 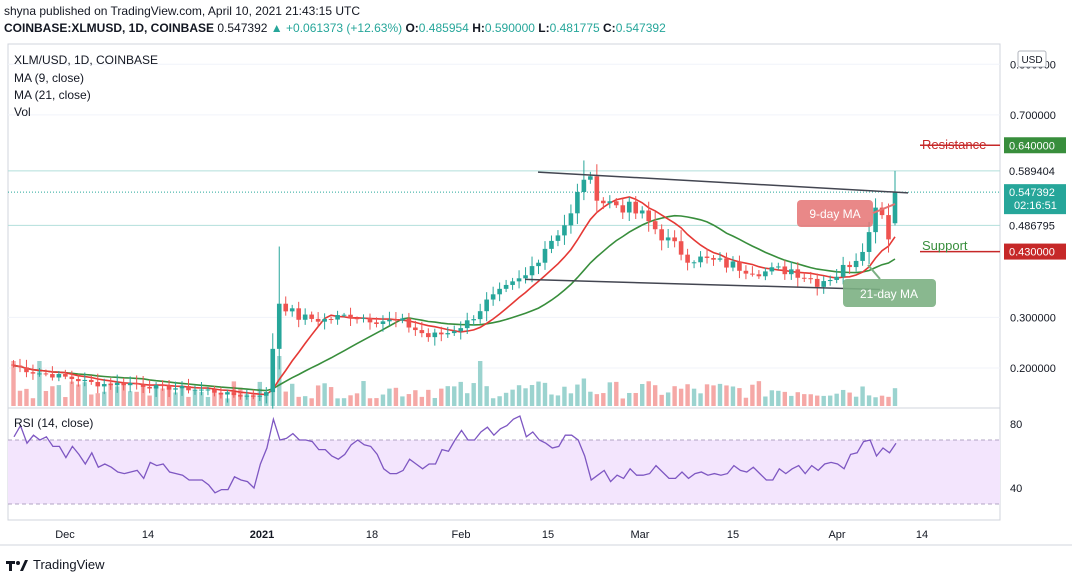 What do you see at coordinates (874, 272) in the screenshot?
I see `ma21-callout-pointer` at bounding box center [874, 272].